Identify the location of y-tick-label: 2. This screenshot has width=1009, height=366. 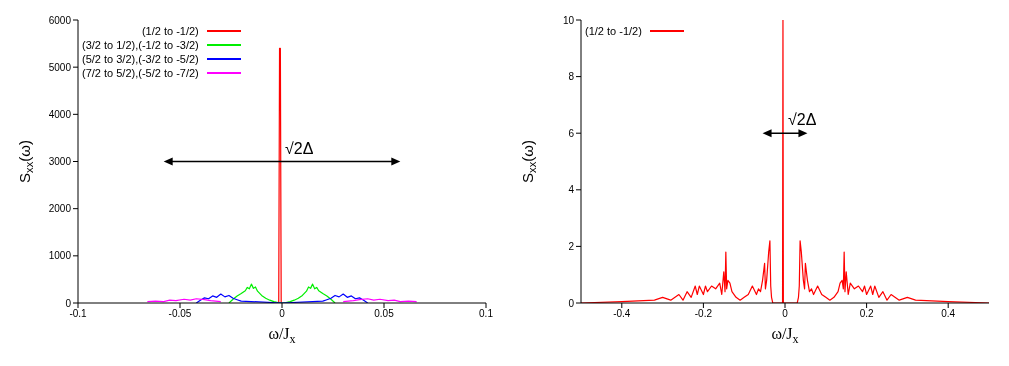
(571, 246).